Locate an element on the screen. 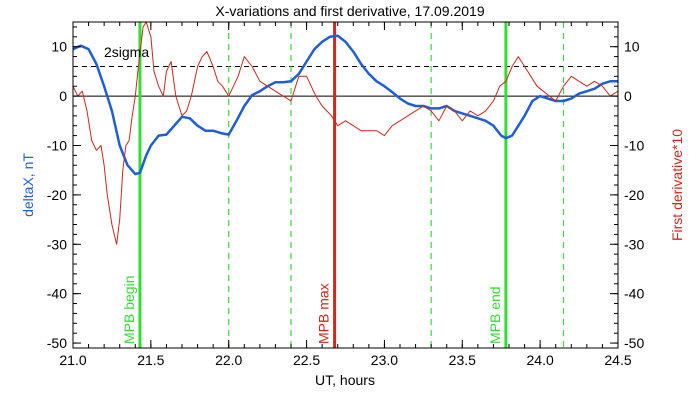 This screenshot has height=400, width=700. vline-label-mpb-0: MPB begin is located at coordinates (129, 310).